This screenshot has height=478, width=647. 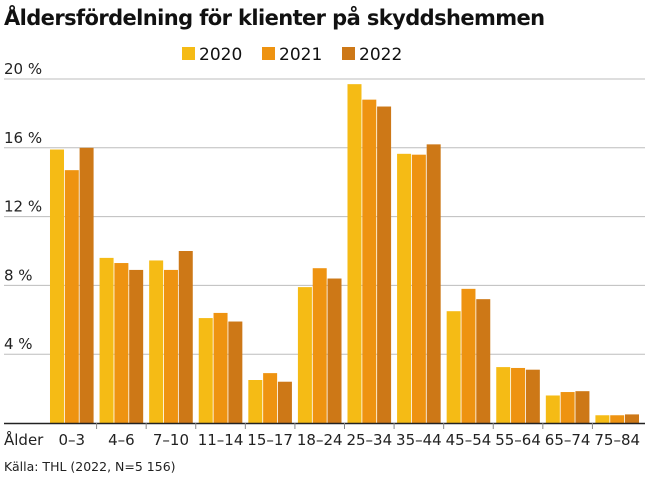 I want to click on legend-swatch-2020, so click(x=188, y=53).